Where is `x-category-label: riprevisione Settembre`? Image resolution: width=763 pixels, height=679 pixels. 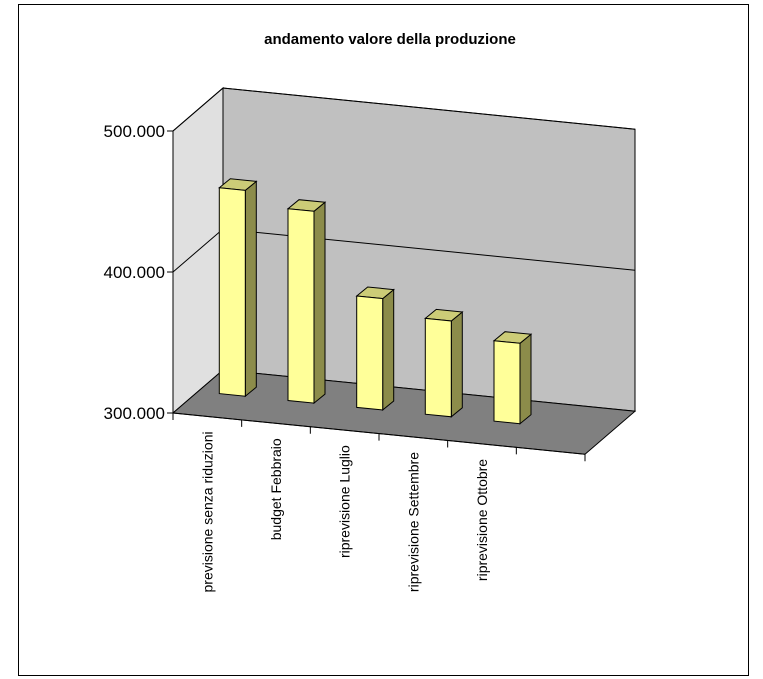 x-category-label: riprevisione Settembre is located at coordinates (413, 522).